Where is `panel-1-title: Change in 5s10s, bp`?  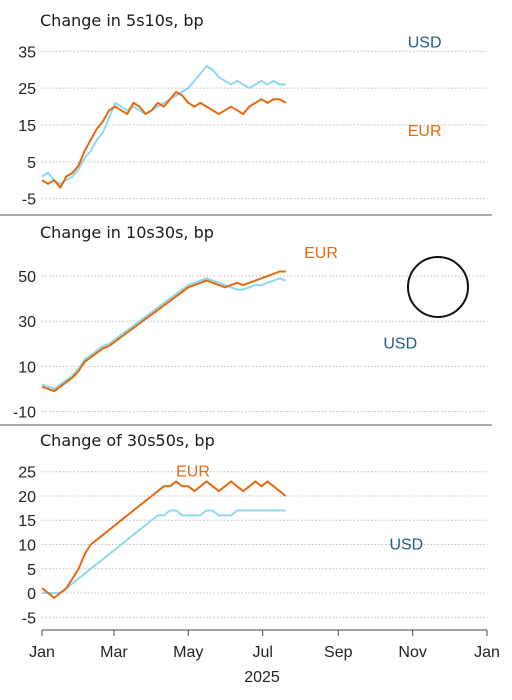 panel-1-title: Change in 5s10s, bp is located at coordinates (122, 20).